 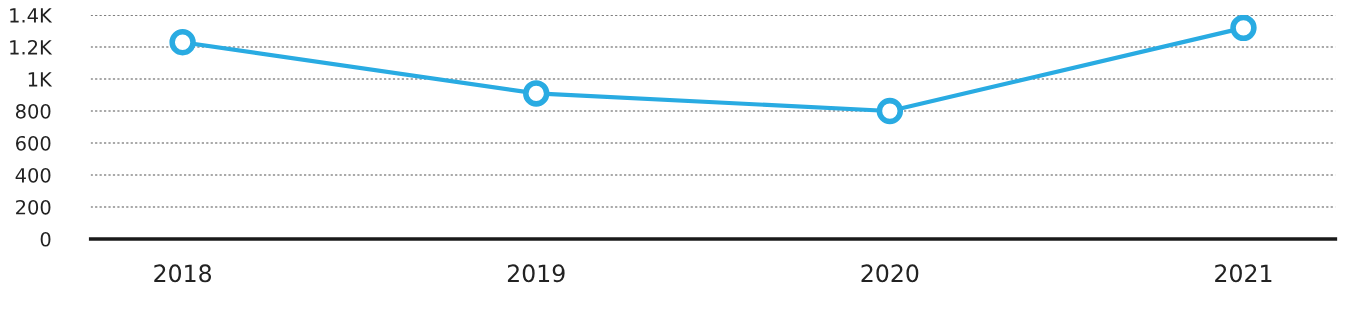 What do you see at coordinates (33, 143) in the screenshot?
I see `y-tick-label: 600` at bounding box center [33, 143].